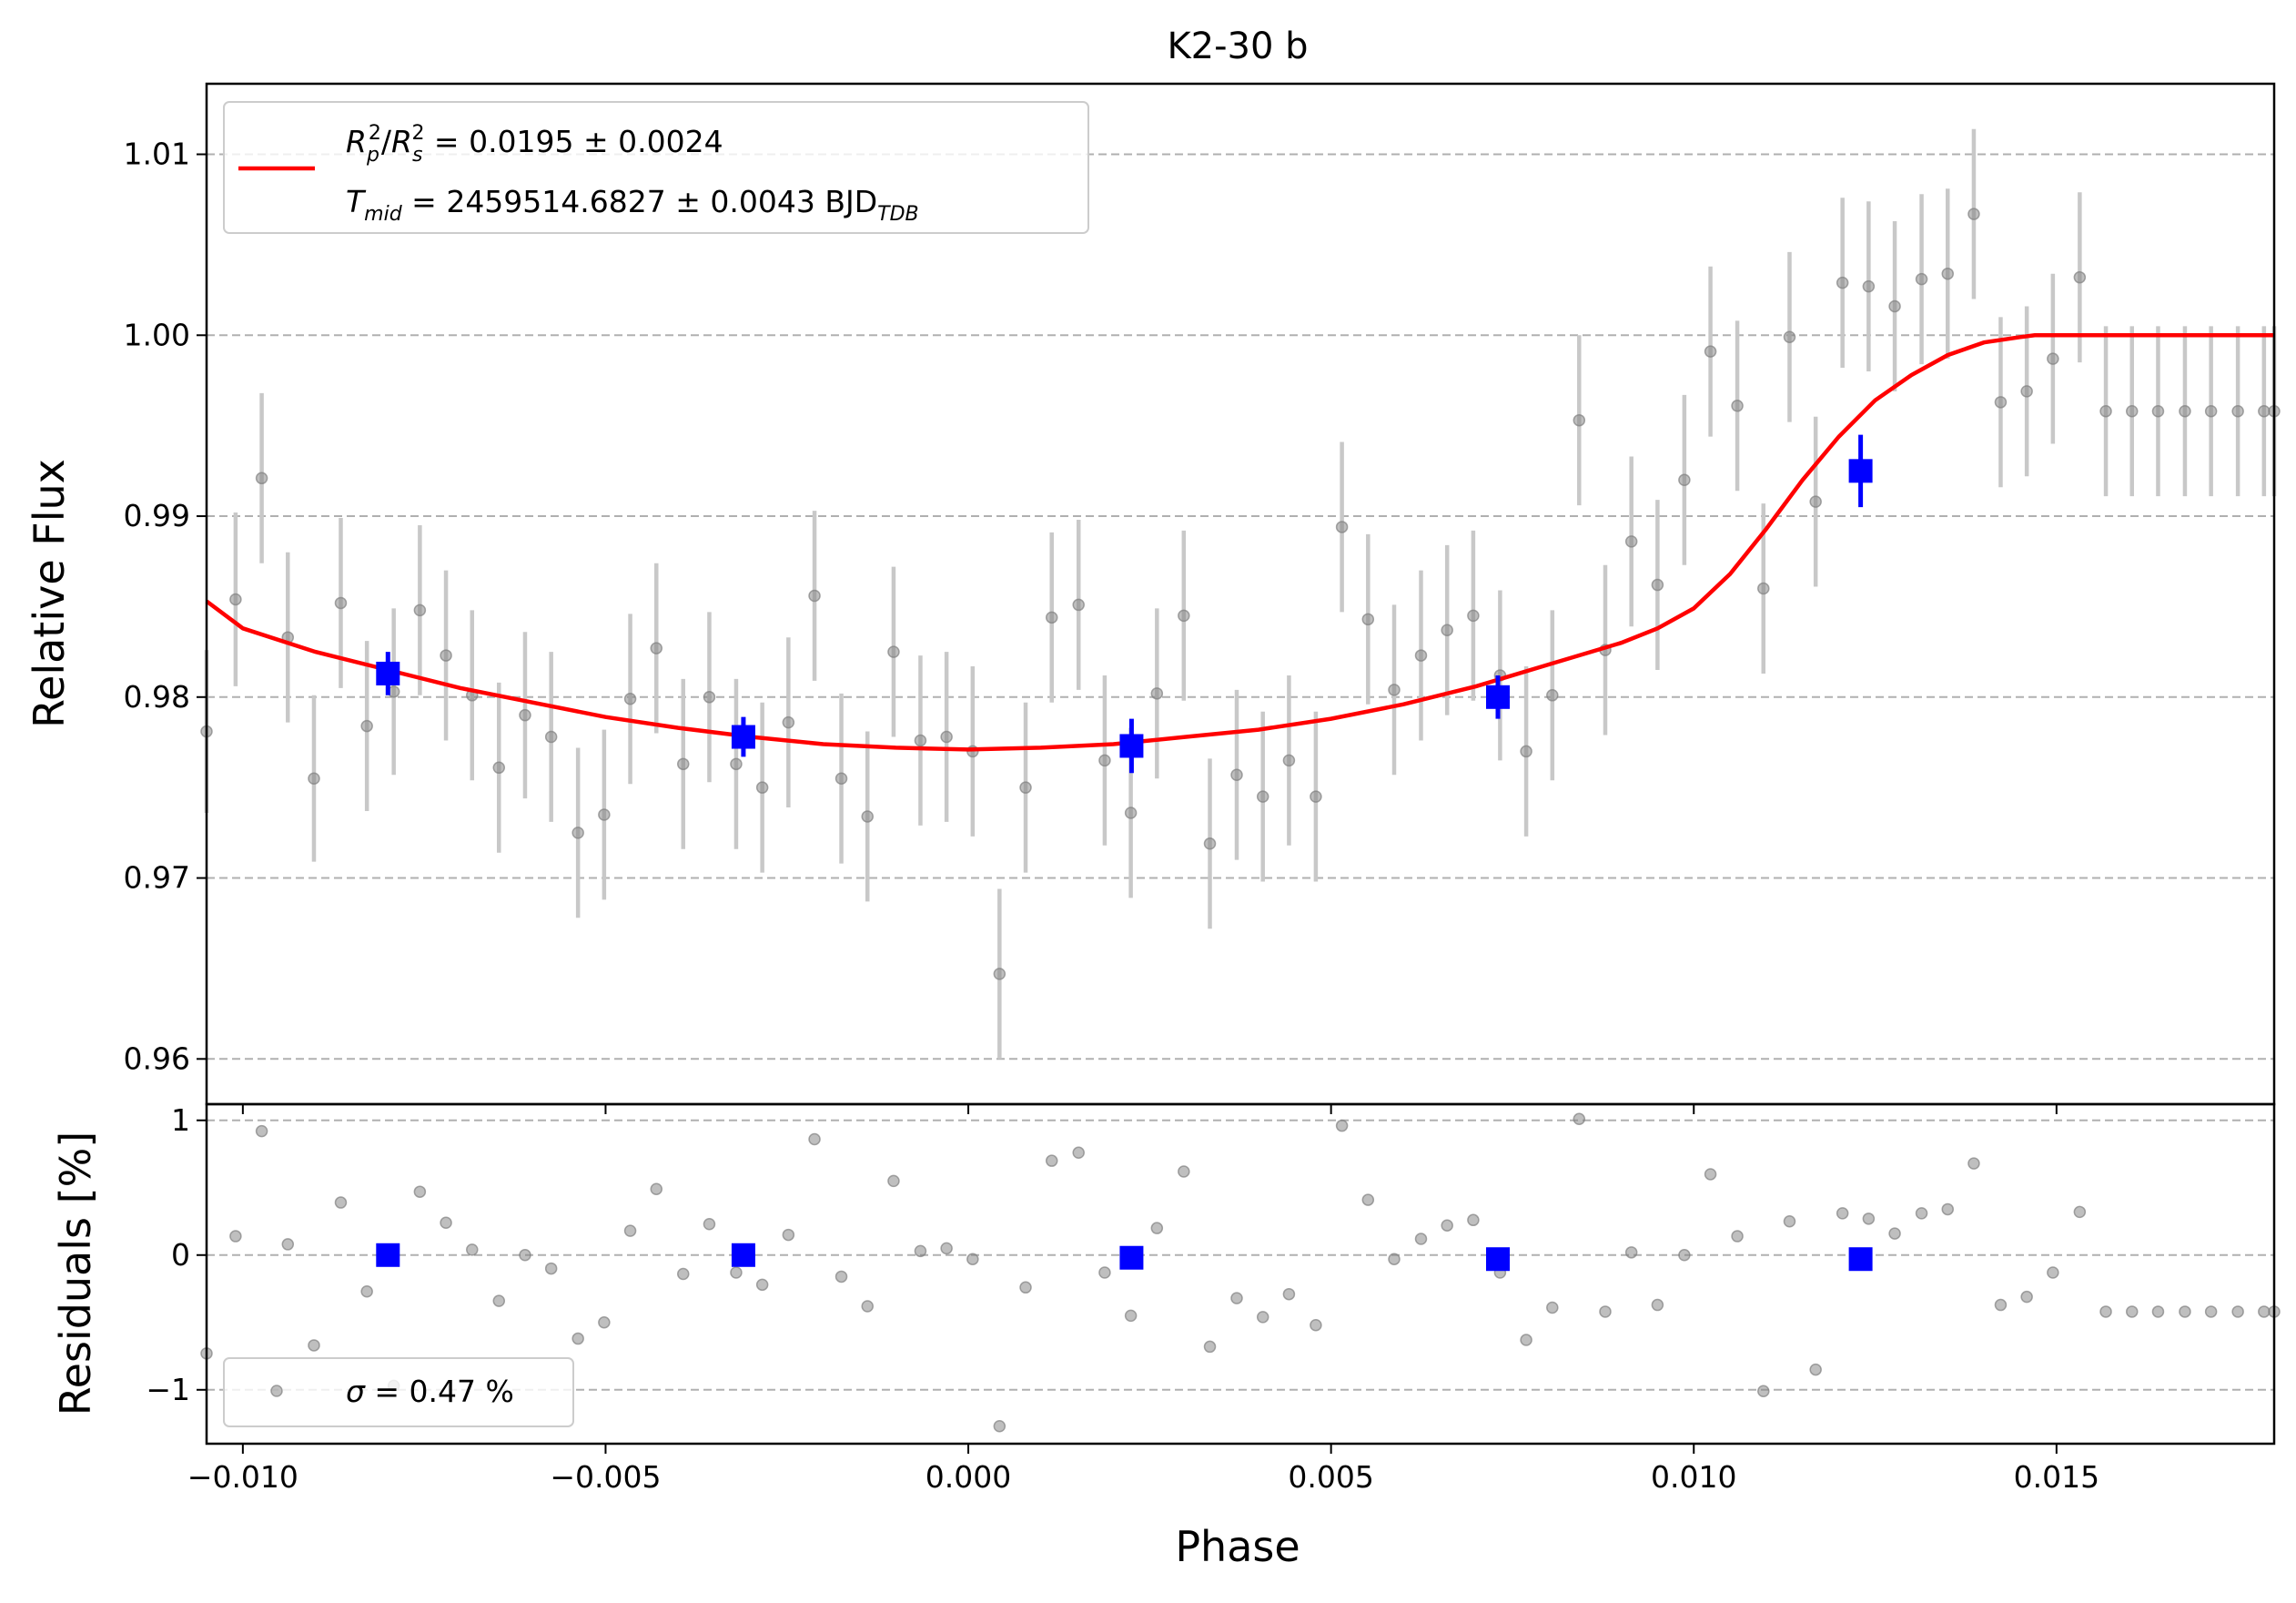 The width and height of the screenshot is (2296, 1603). What do you see at coordinates (633, 205) in the screenshot?
I see `legend-tmid-text: Tmid = 2459514.6827 ± 0.0043 BJDTDB` at bounding box center [633, 205].